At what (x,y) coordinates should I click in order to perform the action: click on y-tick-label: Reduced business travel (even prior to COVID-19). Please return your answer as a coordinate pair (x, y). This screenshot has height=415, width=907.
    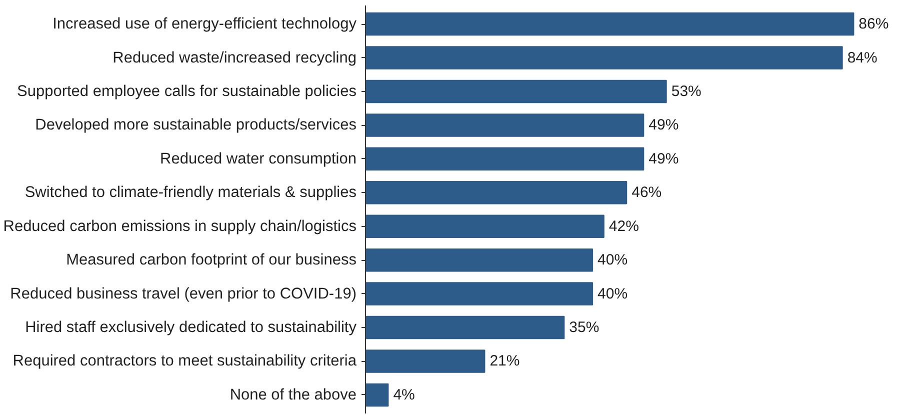
    Looking at the image, I should click on (183, 293).